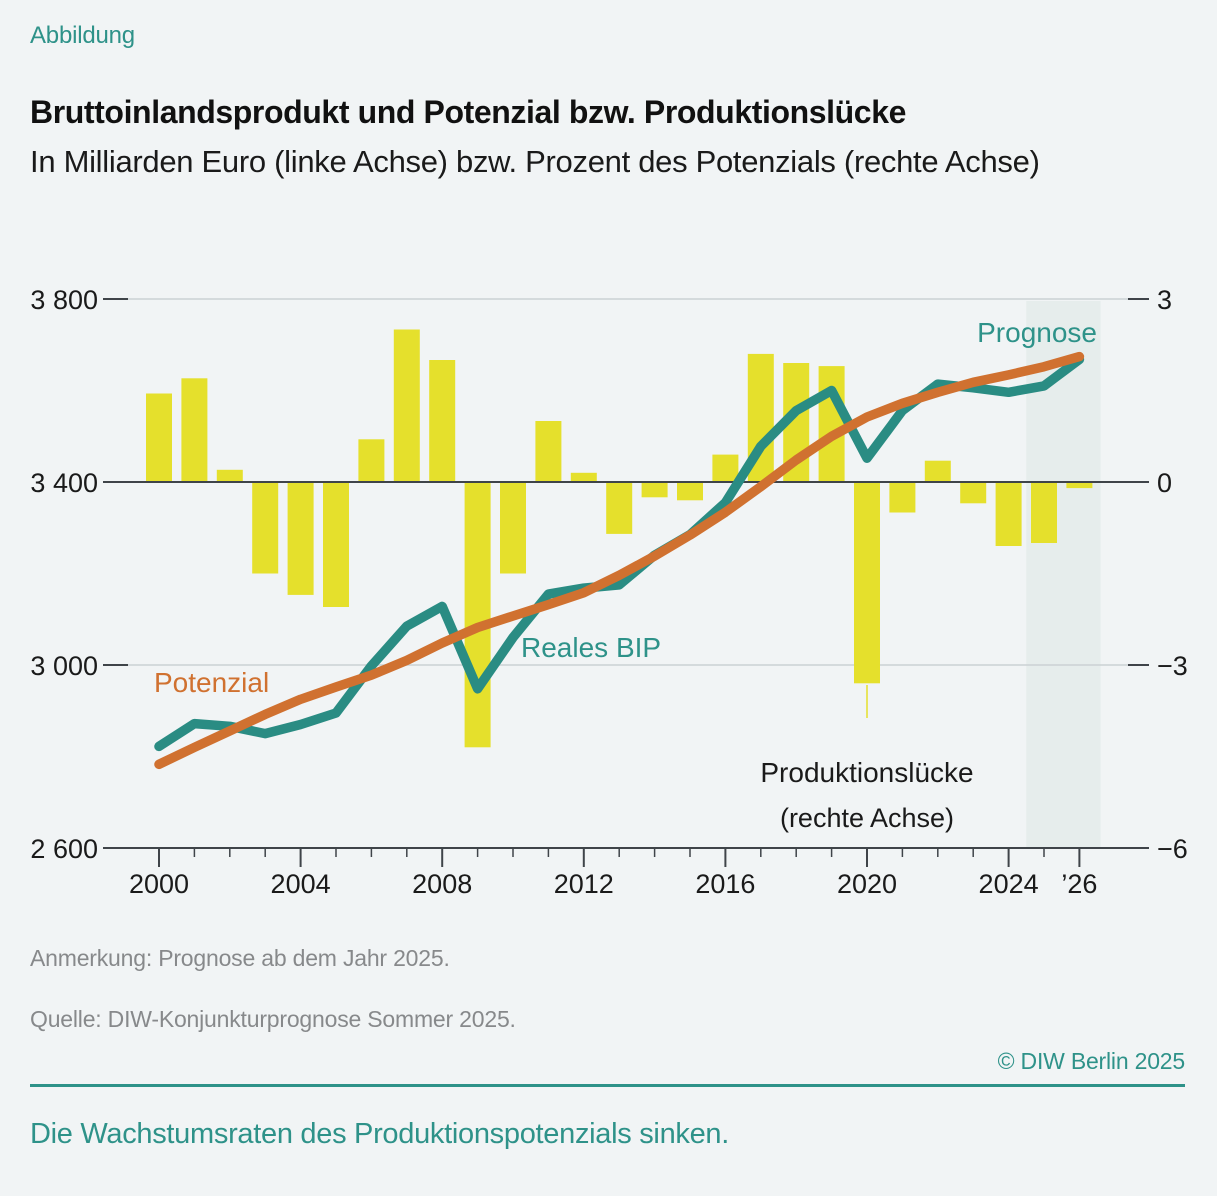 The height and width of the screenshot is (1196, 1217). I want to click on forecast-band, so click(1063, 574).